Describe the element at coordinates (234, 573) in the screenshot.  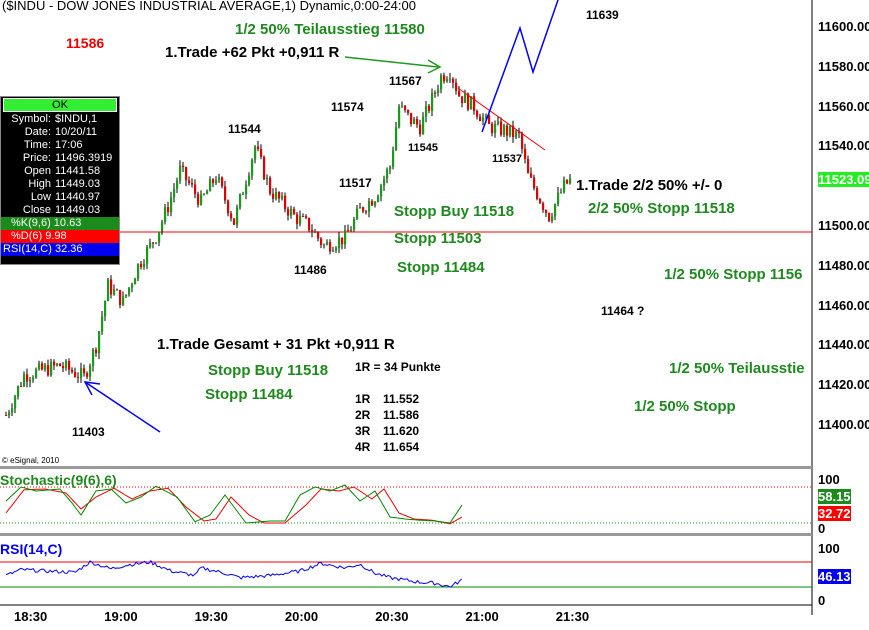
I see `rsi-line` at that location.